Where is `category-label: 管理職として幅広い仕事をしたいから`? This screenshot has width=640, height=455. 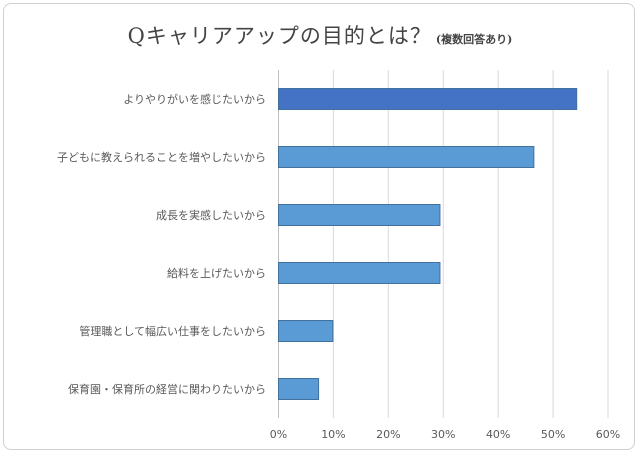
category-label: 管理職として幅広い仕事をしたいから is located at coordinates (172, 331).